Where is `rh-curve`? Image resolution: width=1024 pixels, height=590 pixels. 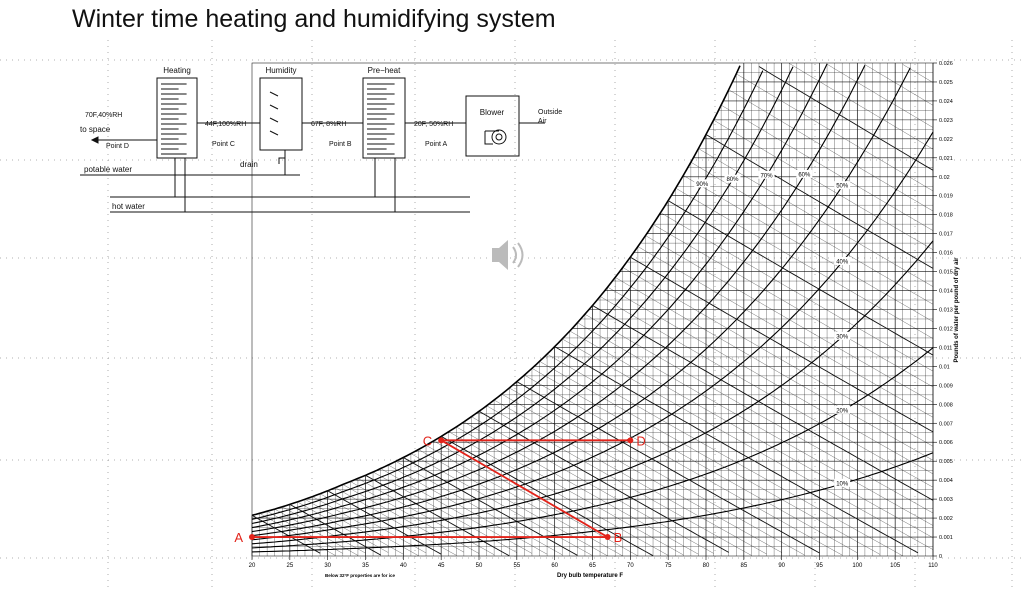
rh-curve is located at coordinates (592, 502).